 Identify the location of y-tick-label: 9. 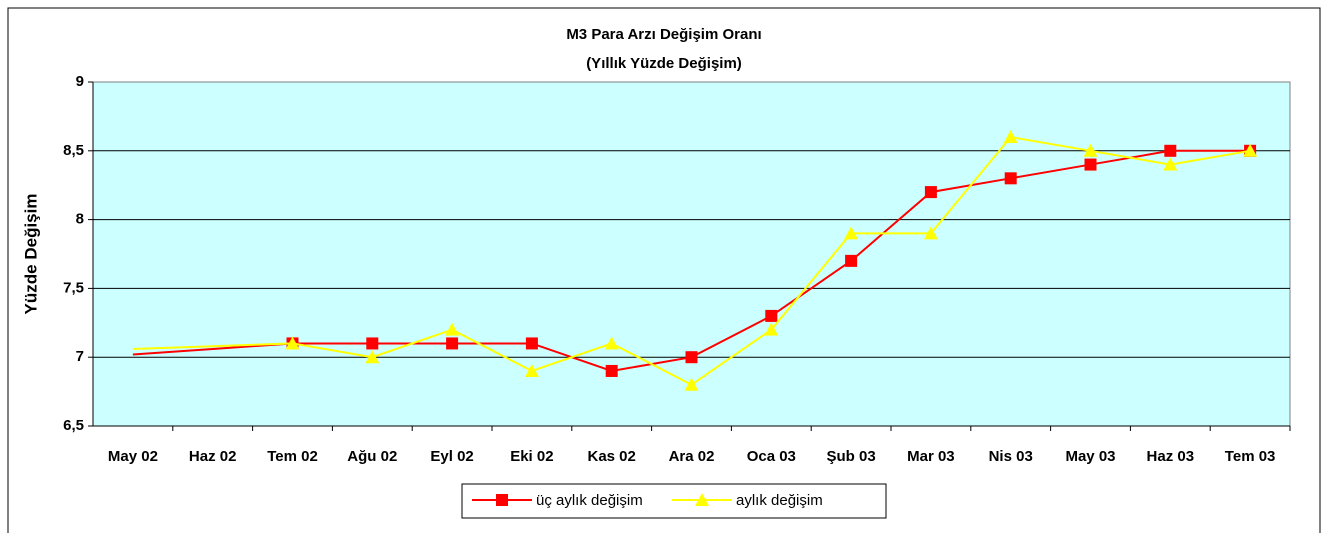
(80, 81).